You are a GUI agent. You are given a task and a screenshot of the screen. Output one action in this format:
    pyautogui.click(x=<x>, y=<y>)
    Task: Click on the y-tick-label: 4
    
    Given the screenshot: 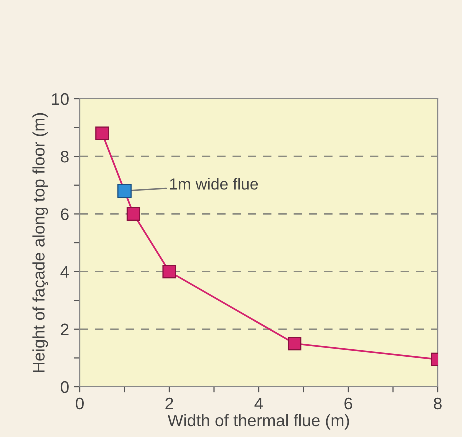 What is the action you would take?
    pyautogui.click(x=65, y=272)
    